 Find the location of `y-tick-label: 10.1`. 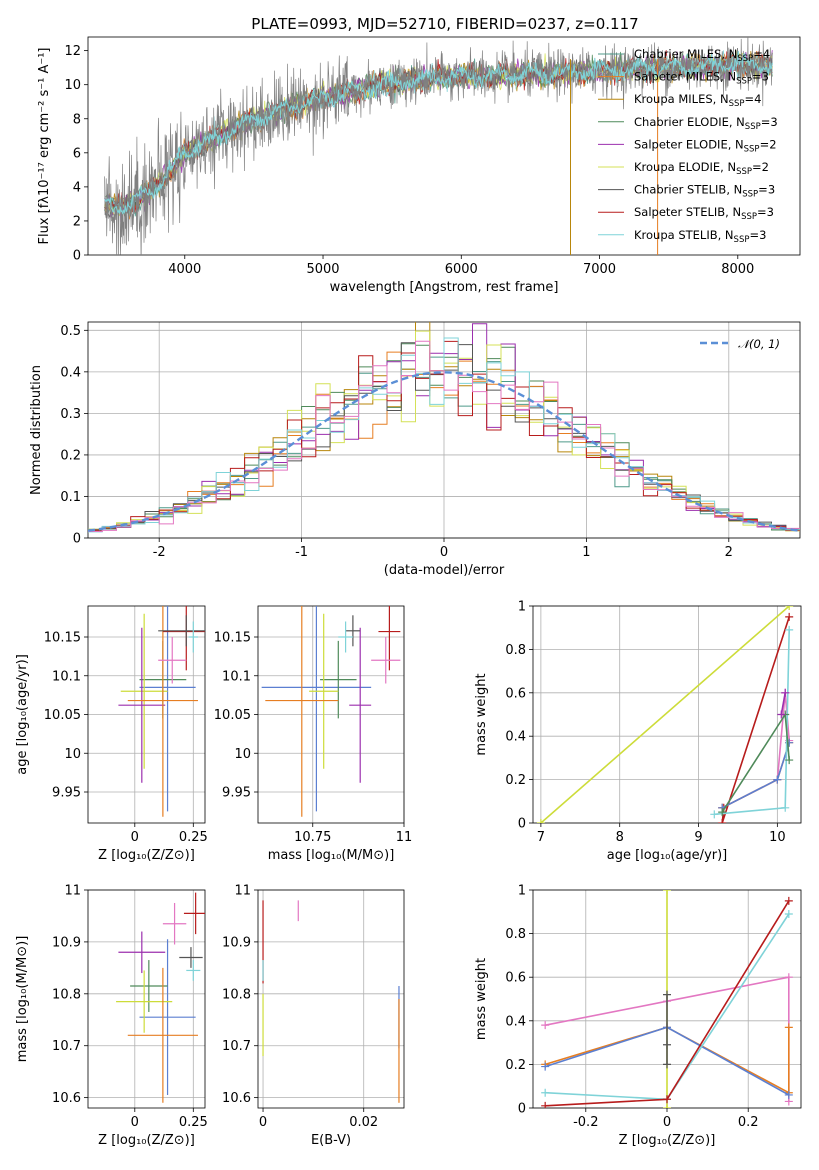

y-tick-label: 10.1 is located at coordinates (236, 676).